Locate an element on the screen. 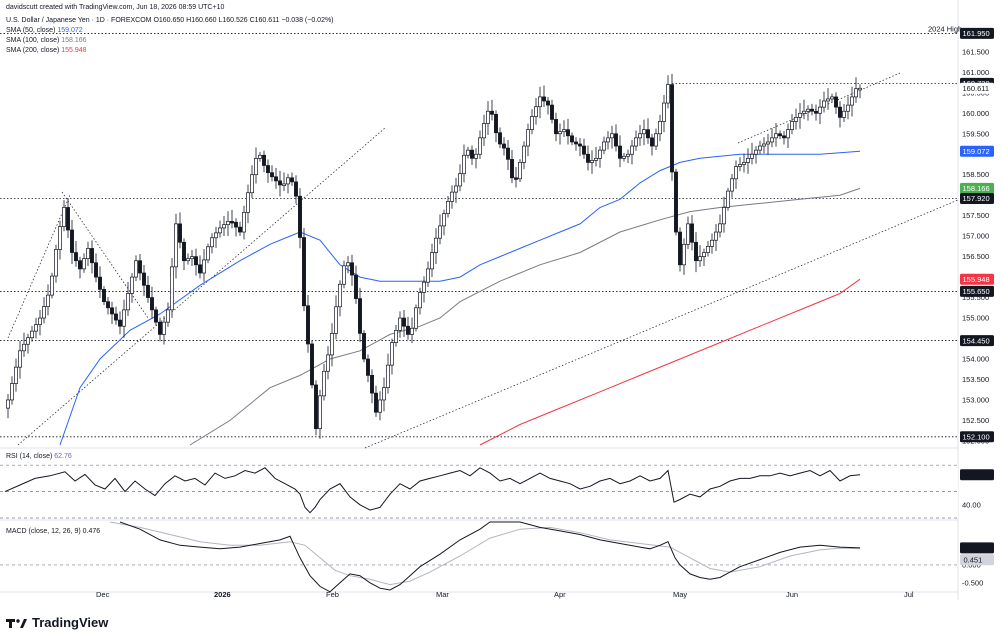 Image resolution: width=1001 pixels, height=637 pixels. sma50-legend: SMA (50, close) 159.072 is located at coordinates (44, 30).